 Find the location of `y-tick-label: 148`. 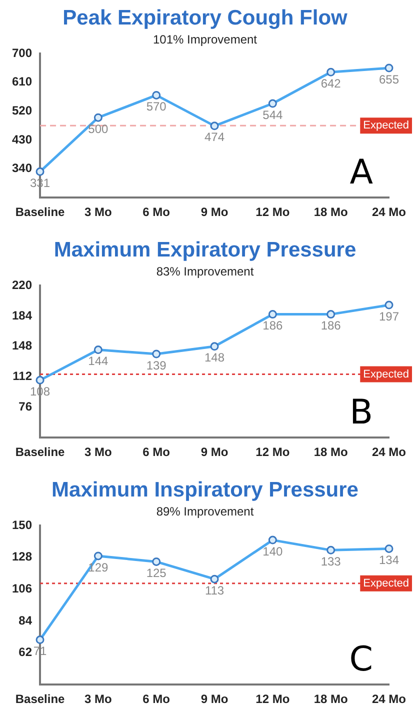

y-tick-label: 148 is located at coordinates (22, 345).